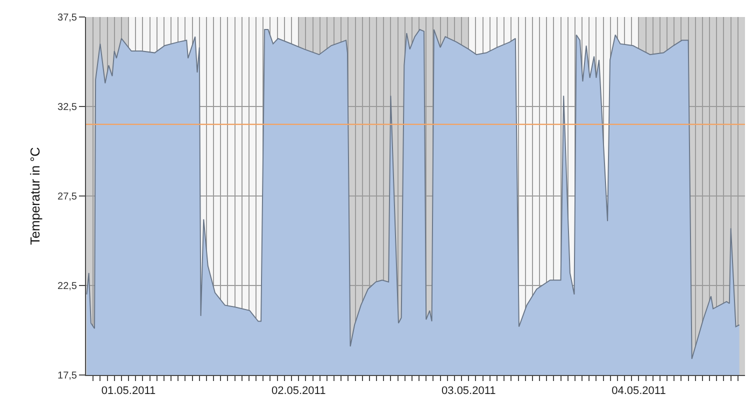  Describe the element at coordinates (68, 376) in the screenshot. I see `y-tick-label: 17,5` at that location.